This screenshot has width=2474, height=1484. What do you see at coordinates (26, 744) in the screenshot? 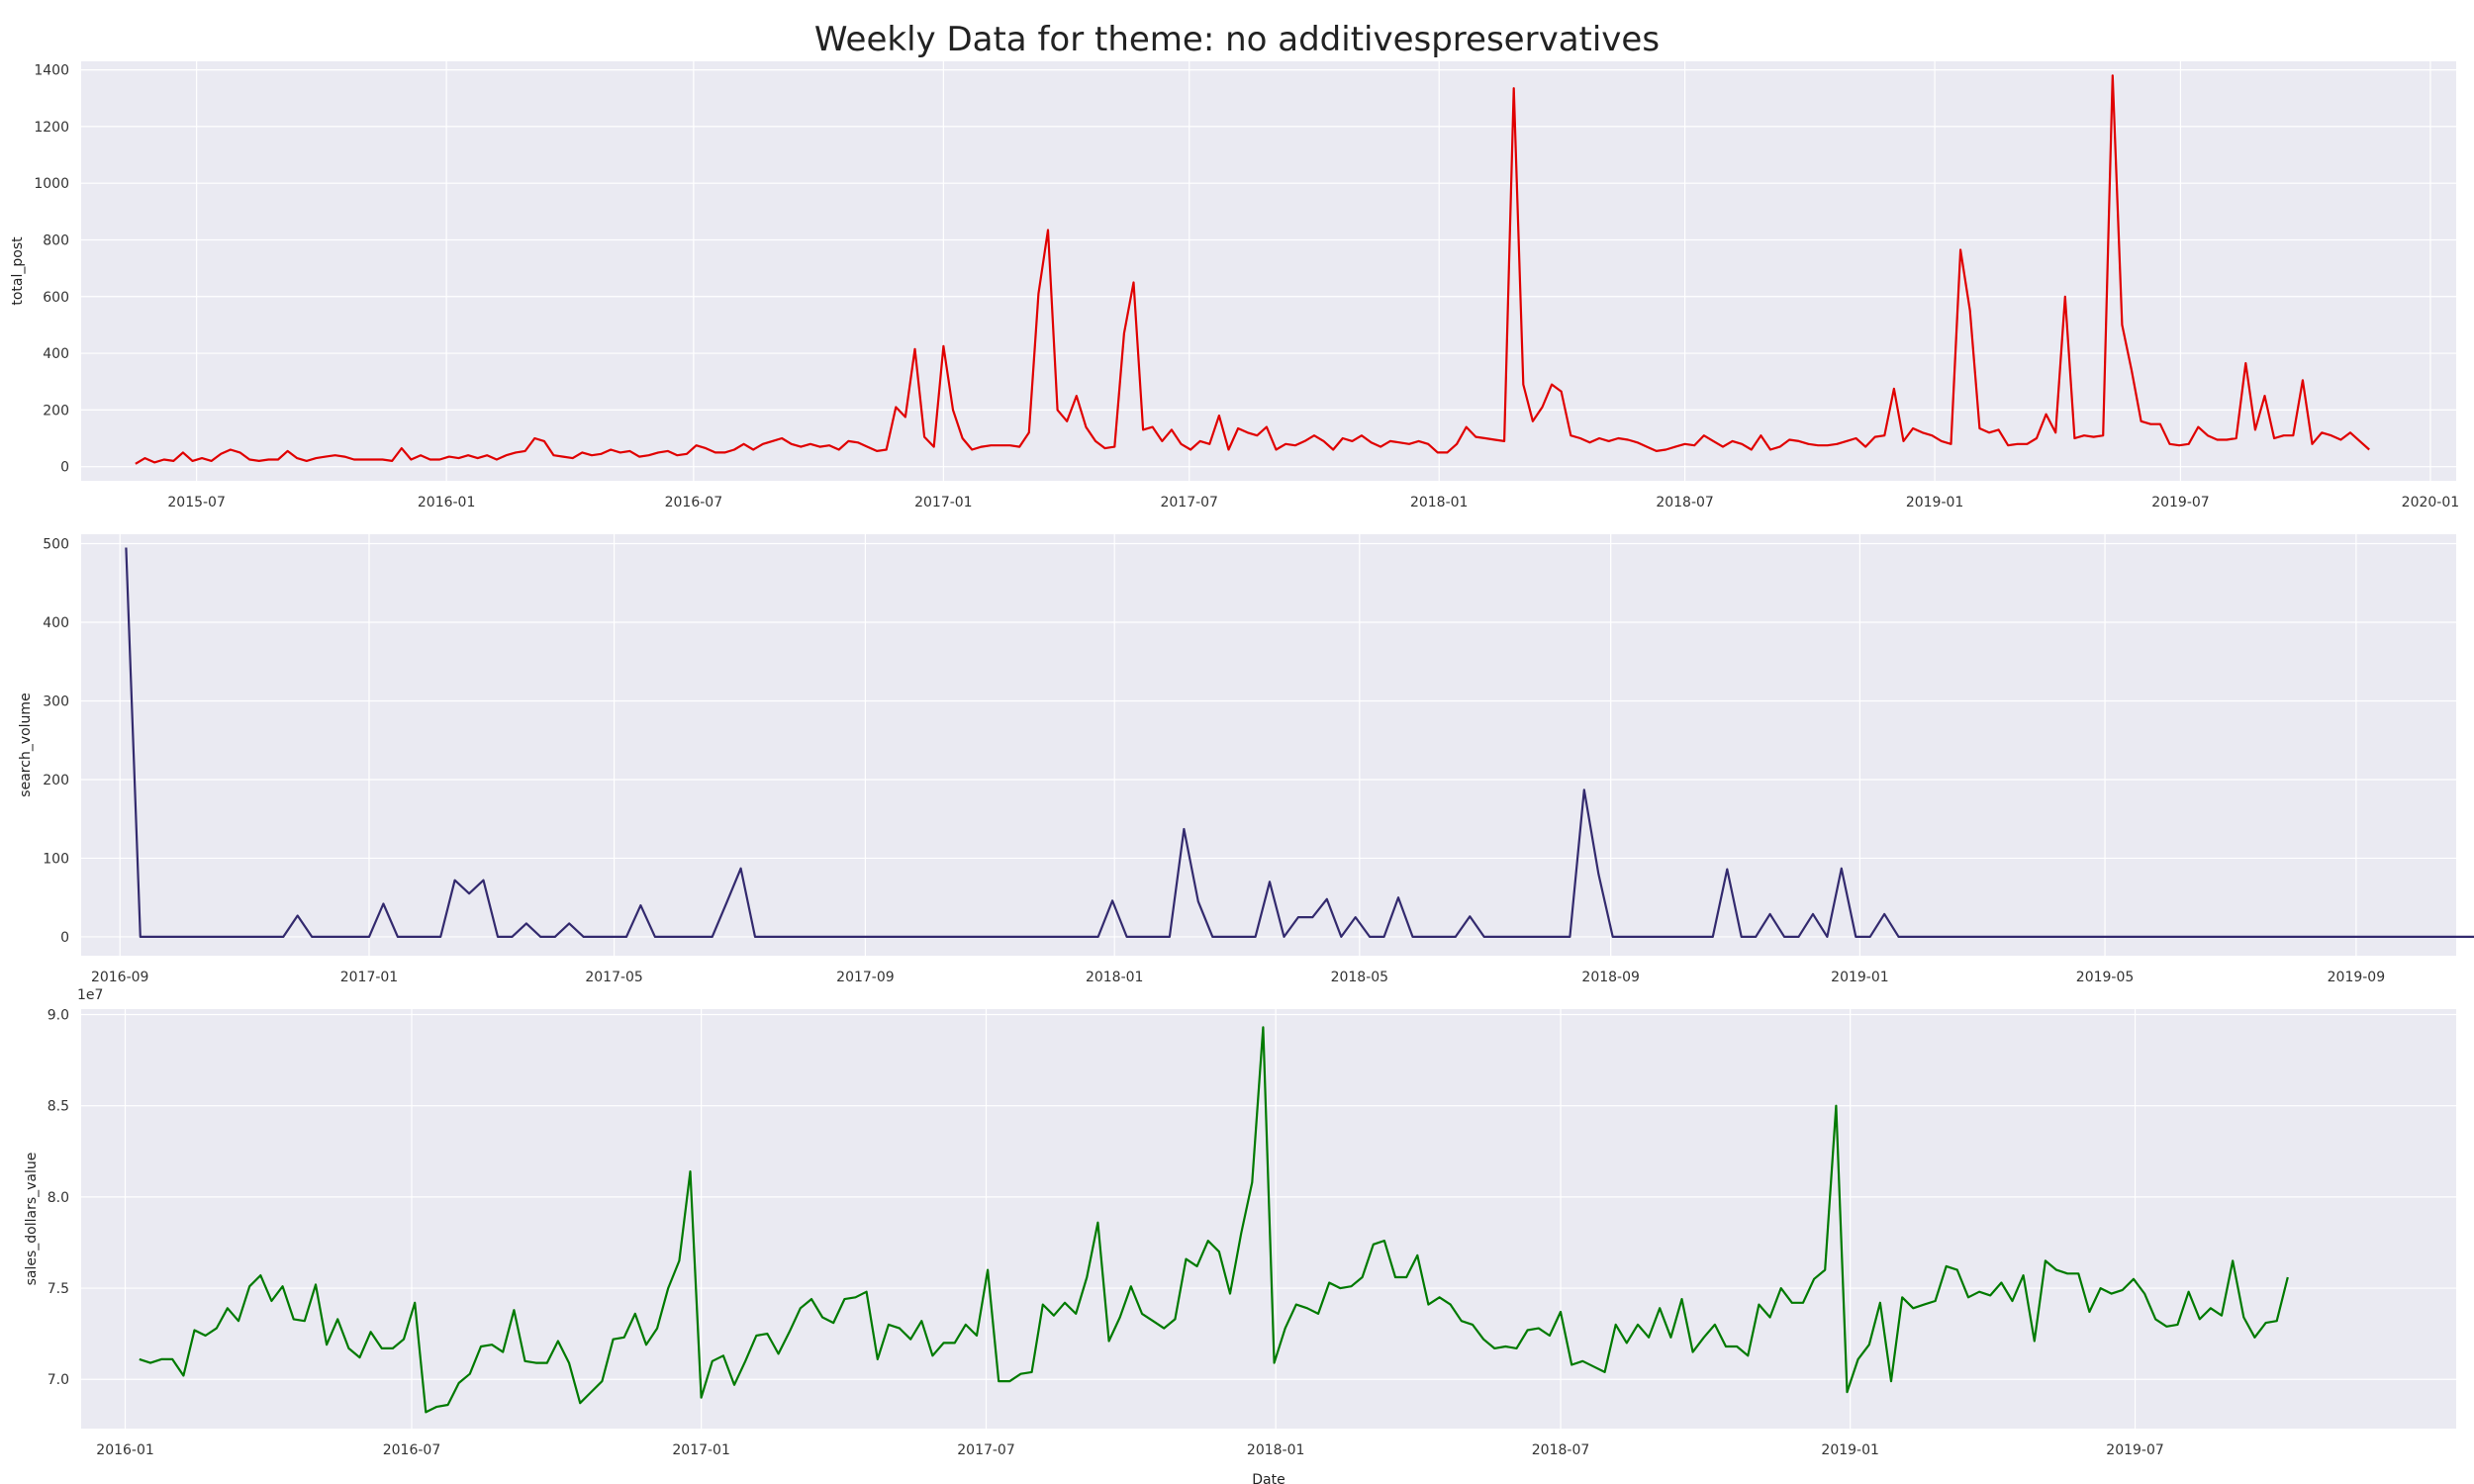
I see `y-axis-label: search_volume` at bounding box center [26, 744].